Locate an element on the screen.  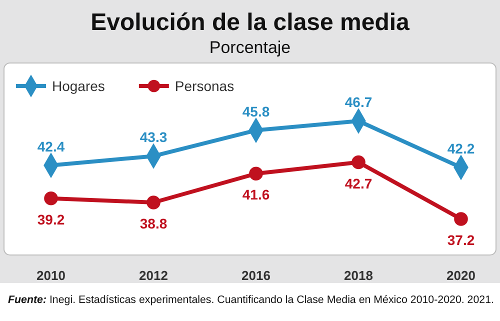
data-label: 42.2 is located at coordinates (461, 148).